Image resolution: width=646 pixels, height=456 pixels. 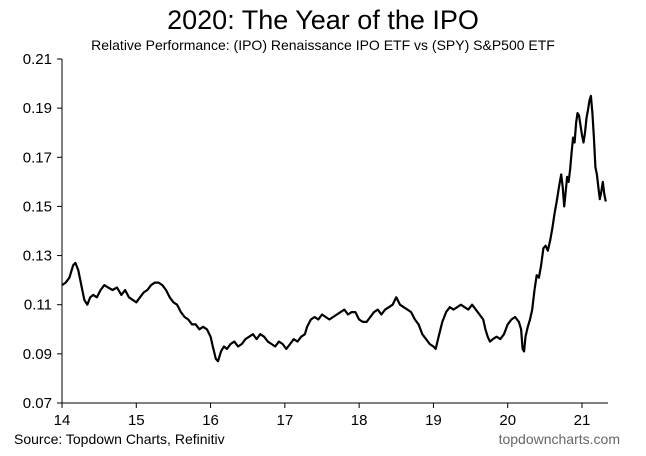 I want to click on y-tick-label: 0.09, so click(x=37, y=354).